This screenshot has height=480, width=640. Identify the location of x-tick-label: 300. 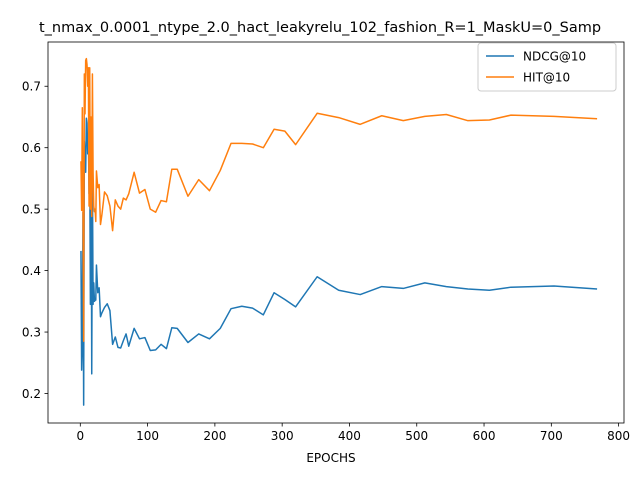
(282, 436).